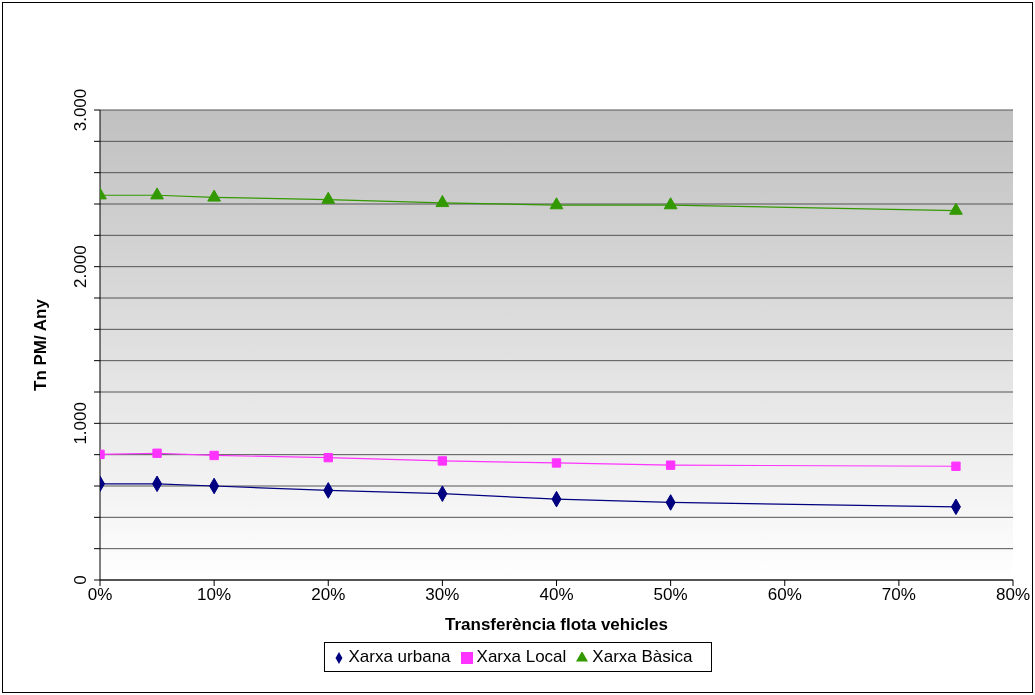 The image size is (1035, 695). What do you see at coordinates (80, 110) in the screenshot?
I see `y-tick-label: 3.000` at bounding box center [80, 110].